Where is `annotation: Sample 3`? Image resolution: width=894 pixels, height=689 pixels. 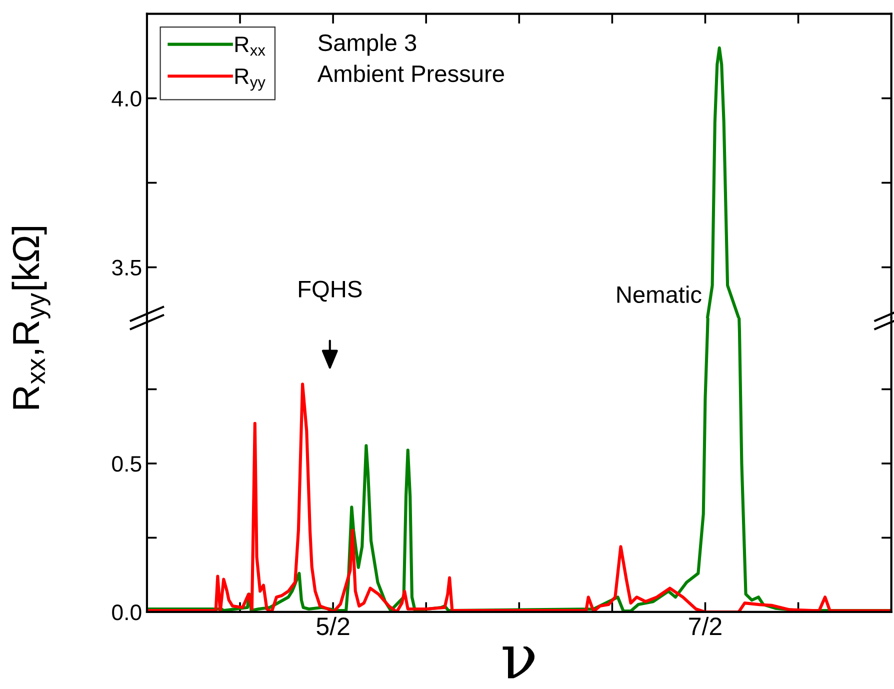 annotation: Sample 3 is located at coordinates (367, 45).